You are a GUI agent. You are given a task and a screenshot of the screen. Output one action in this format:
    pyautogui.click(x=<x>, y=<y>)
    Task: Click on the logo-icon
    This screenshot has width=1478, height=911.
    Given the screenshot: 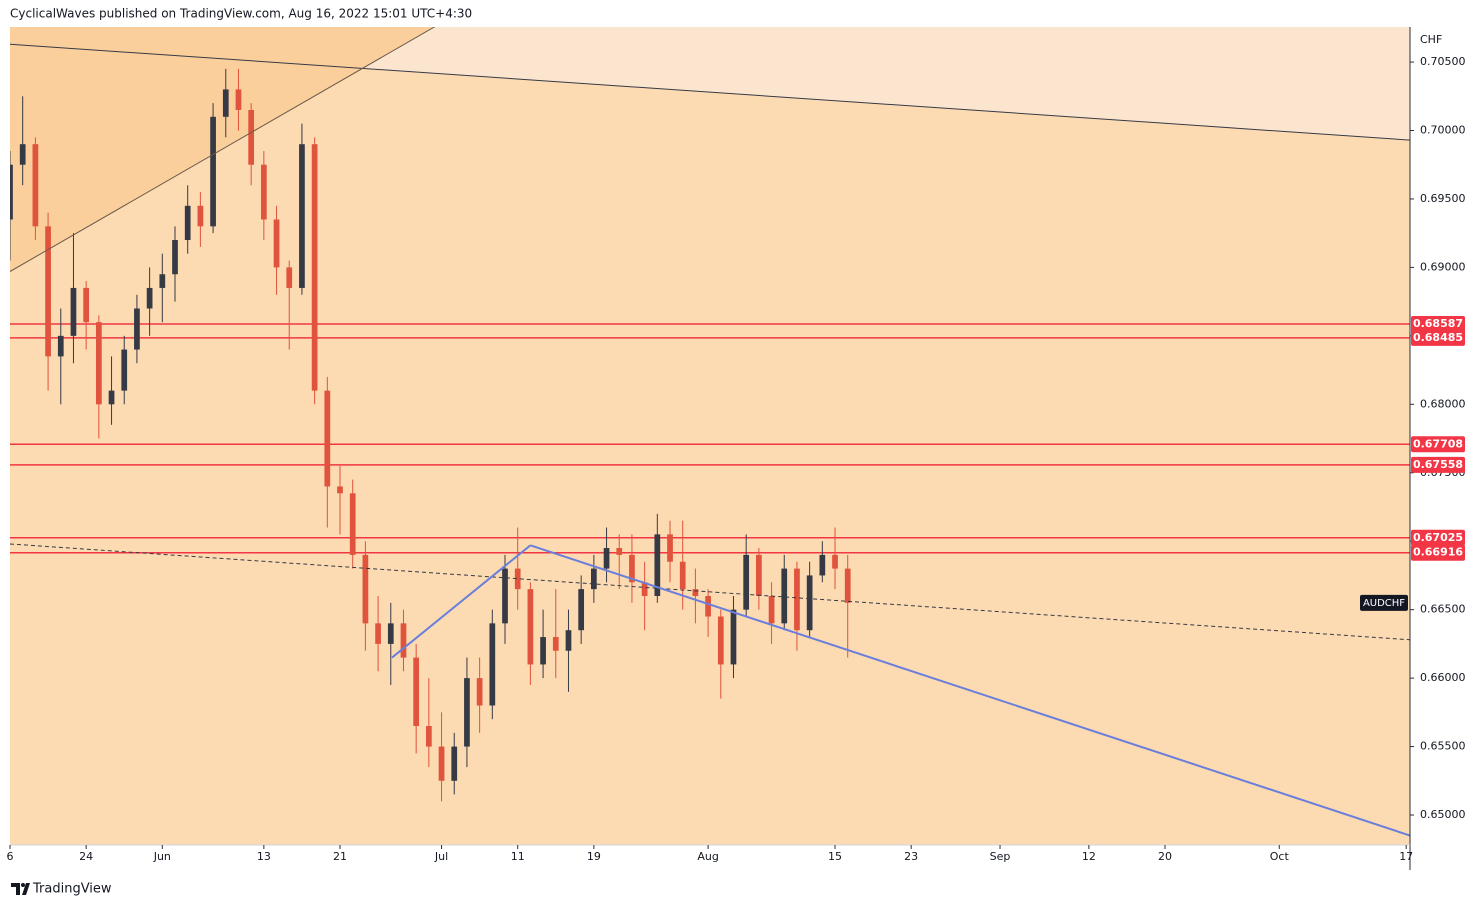 What is the action you would take?
    pyautogui.click(x=20, y=889)
    